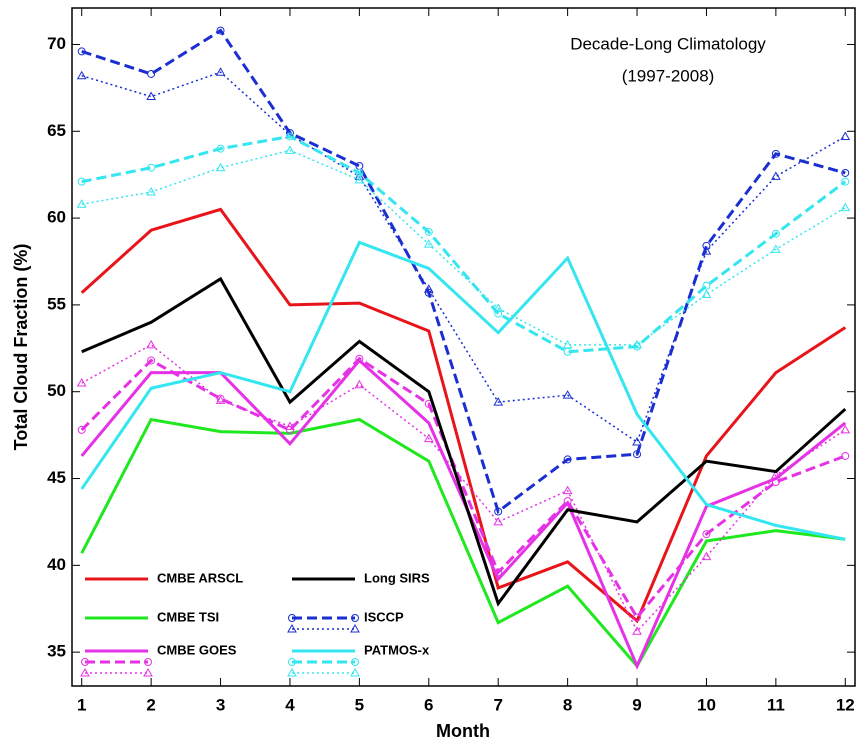  I want to click on x-tick-label: 3, so click(220, 704).